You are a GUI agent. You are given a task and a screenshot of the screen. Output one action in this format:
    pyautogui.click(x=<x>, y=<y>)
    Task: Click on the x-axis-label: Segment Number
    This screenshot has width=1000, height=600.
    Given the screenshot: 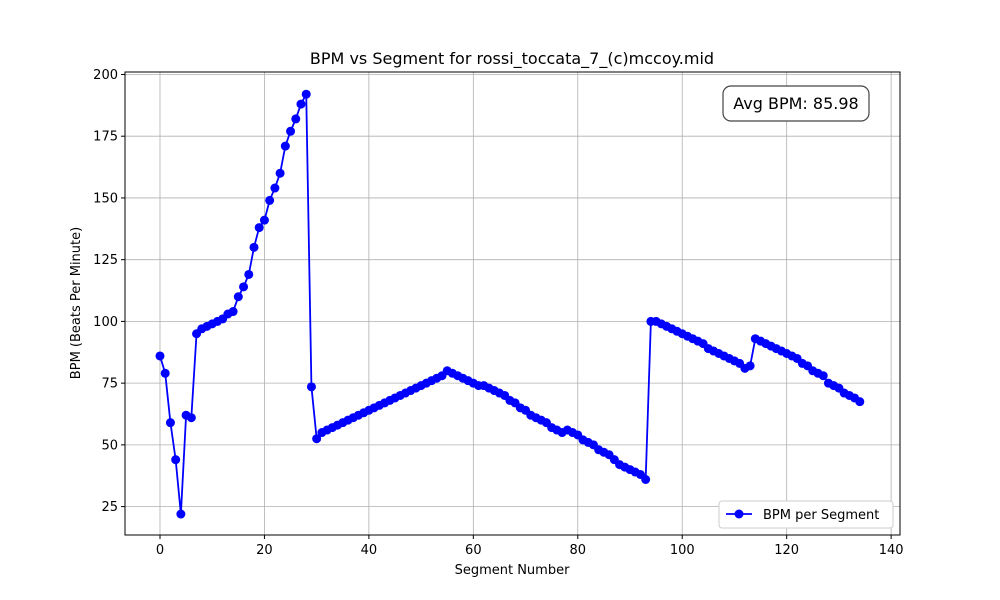 What is the action you would take?
    pyautogui.click(x=513, y=570)
    